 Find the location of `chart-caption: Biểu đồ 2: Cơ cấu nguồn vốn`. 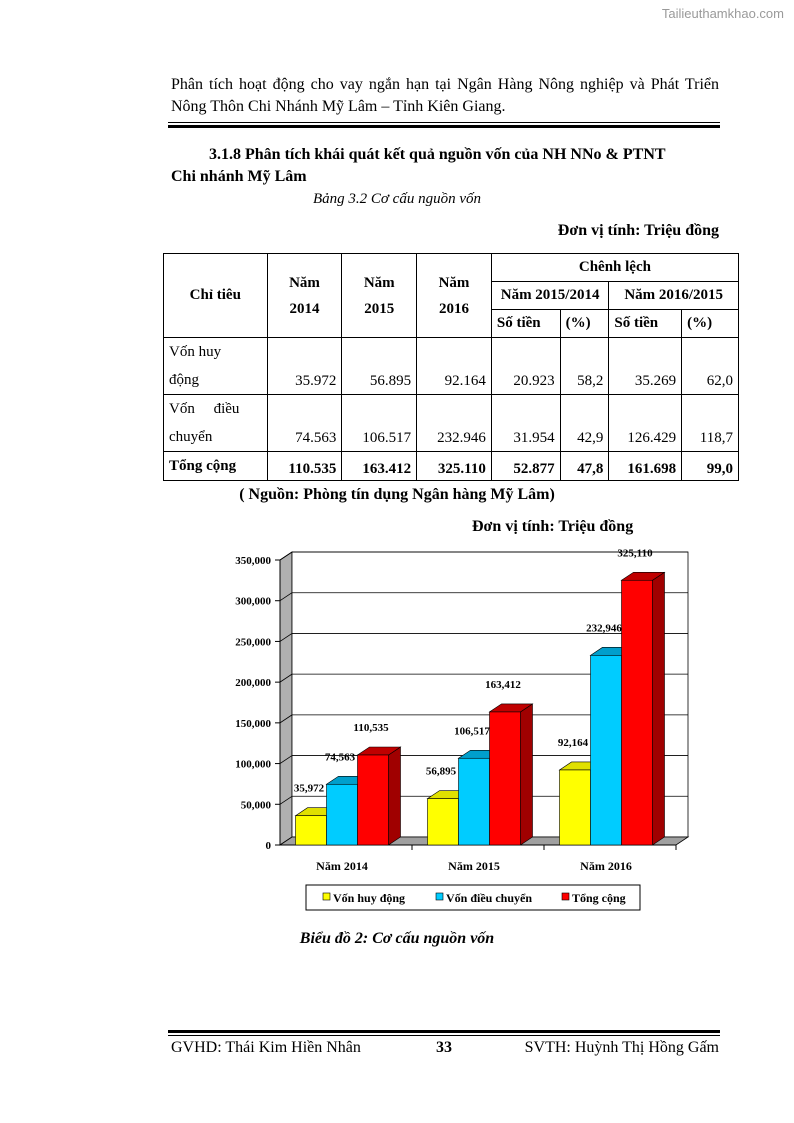

chart-caption: Biểu đồ 2: Cơ cấu nguồn vốn is located at coordinates (397, 938).